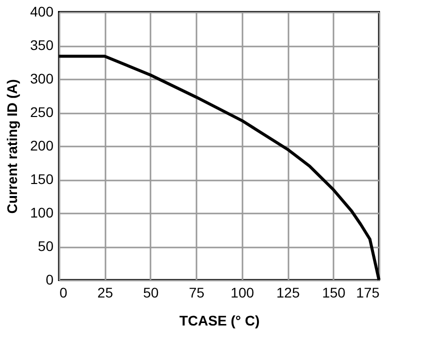  Describe the element at coordinates (42, 12) in the screenshot. I see `y-tick-label: 400` at that location.